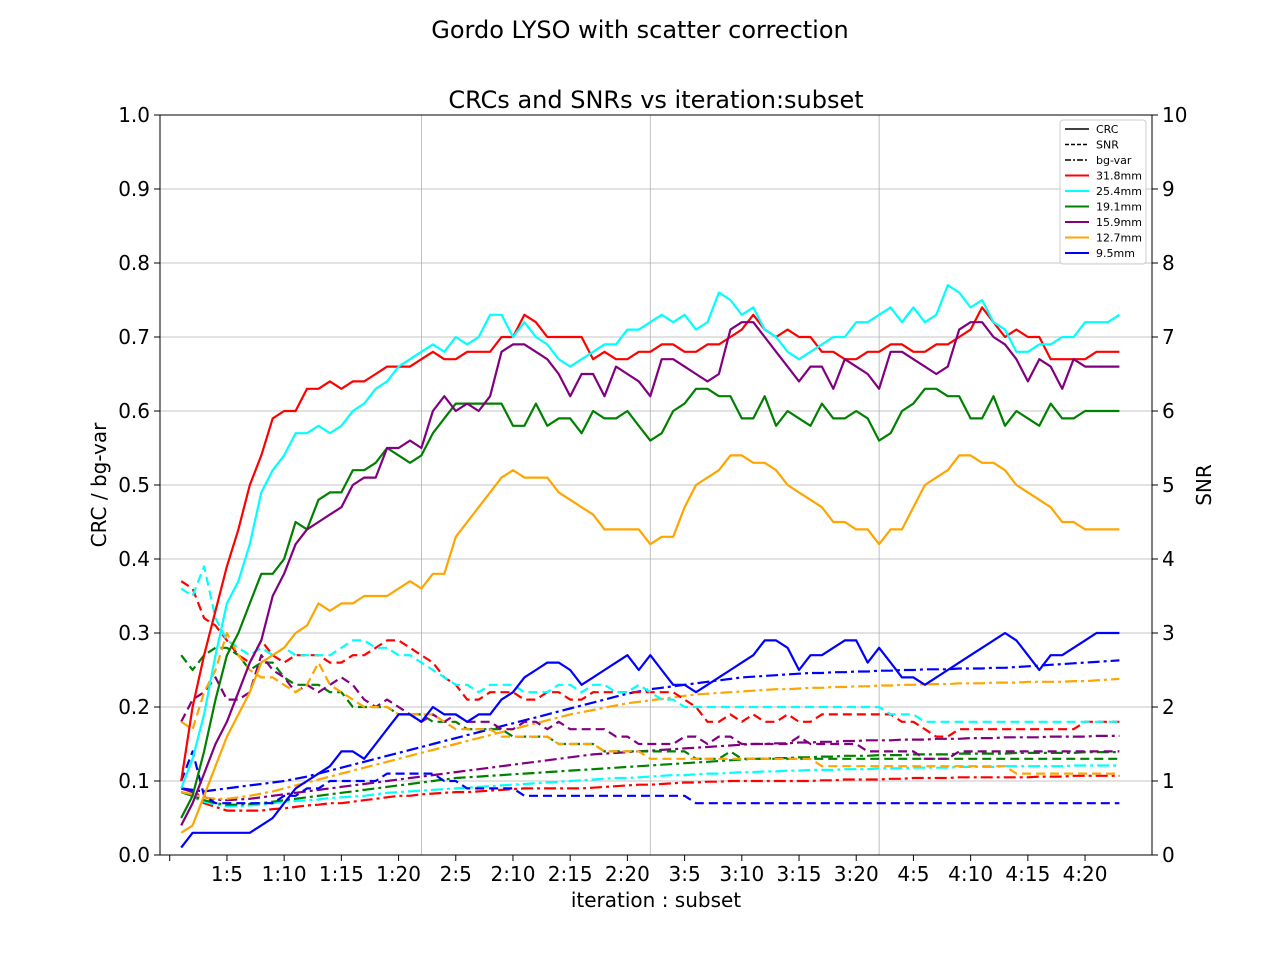  What do you see at coordinates (650, 793) in the screenshot?
I see `series-bg-var-31-8mm` at bounding box center [650, 793].